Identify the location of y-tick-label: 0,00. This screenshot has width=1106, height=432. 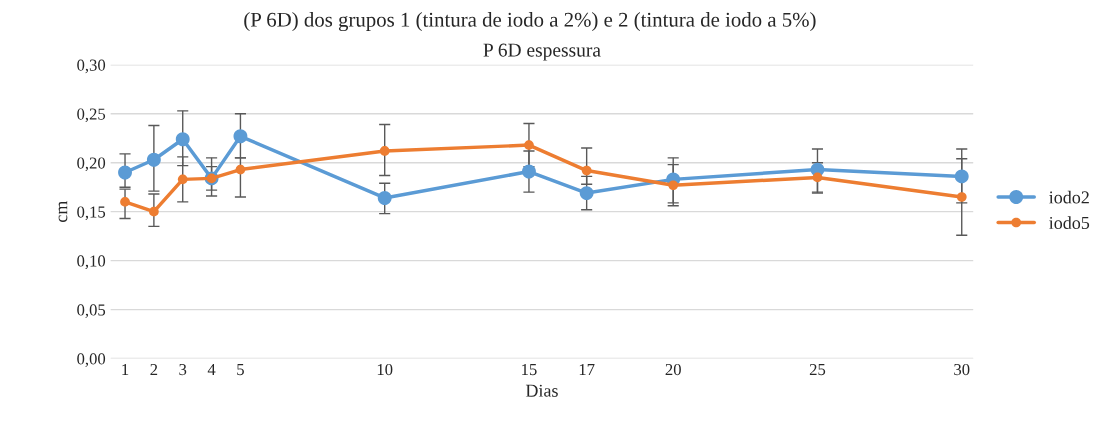
(91, 360).